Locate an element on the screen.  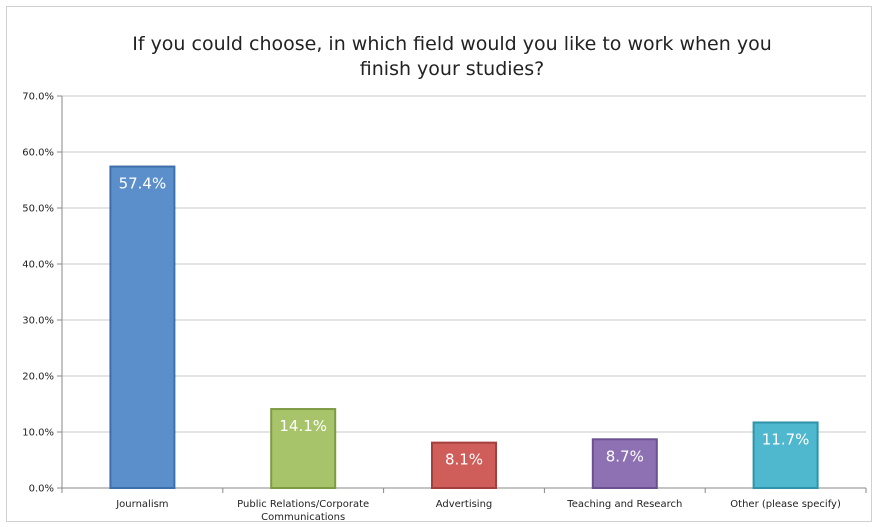
y-tick-label: 20.0% is located at coordinates (38, 377).